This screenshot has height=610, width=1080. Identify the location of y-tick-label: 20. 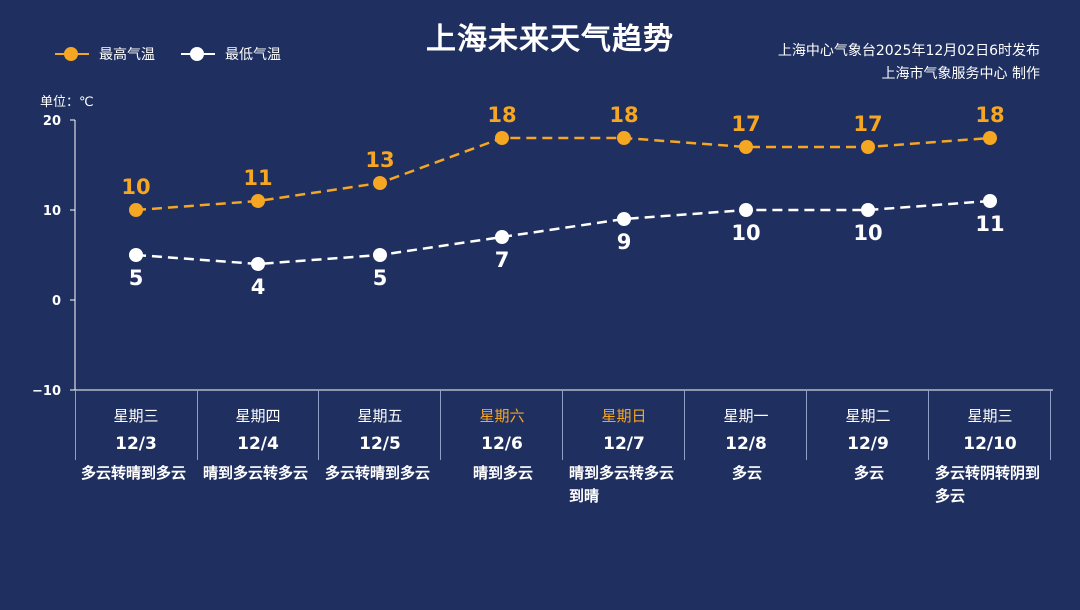
(52, 121).